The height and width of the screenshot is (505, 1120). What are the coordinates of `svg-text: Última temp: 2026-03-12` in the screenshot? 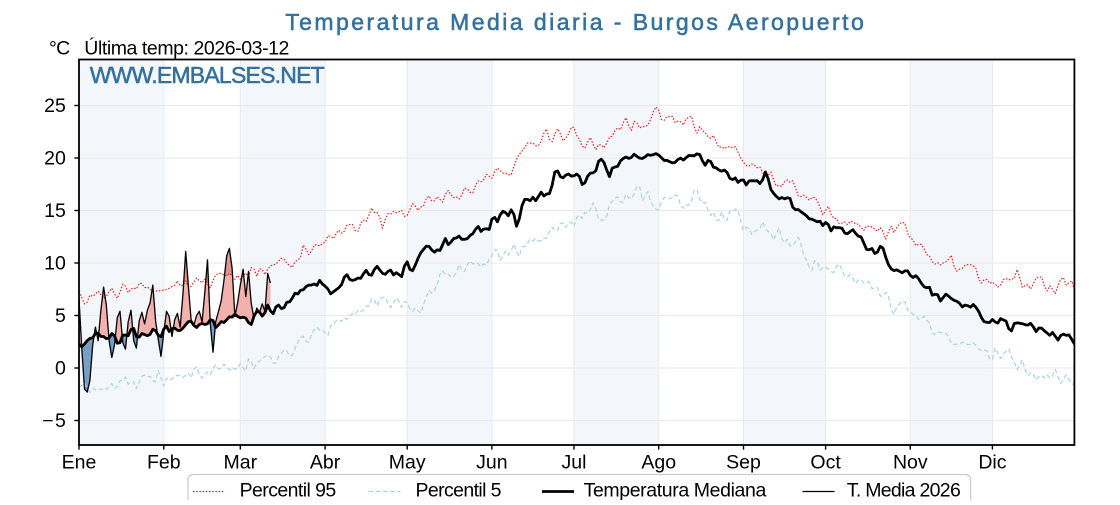 It's located at (186, 48).